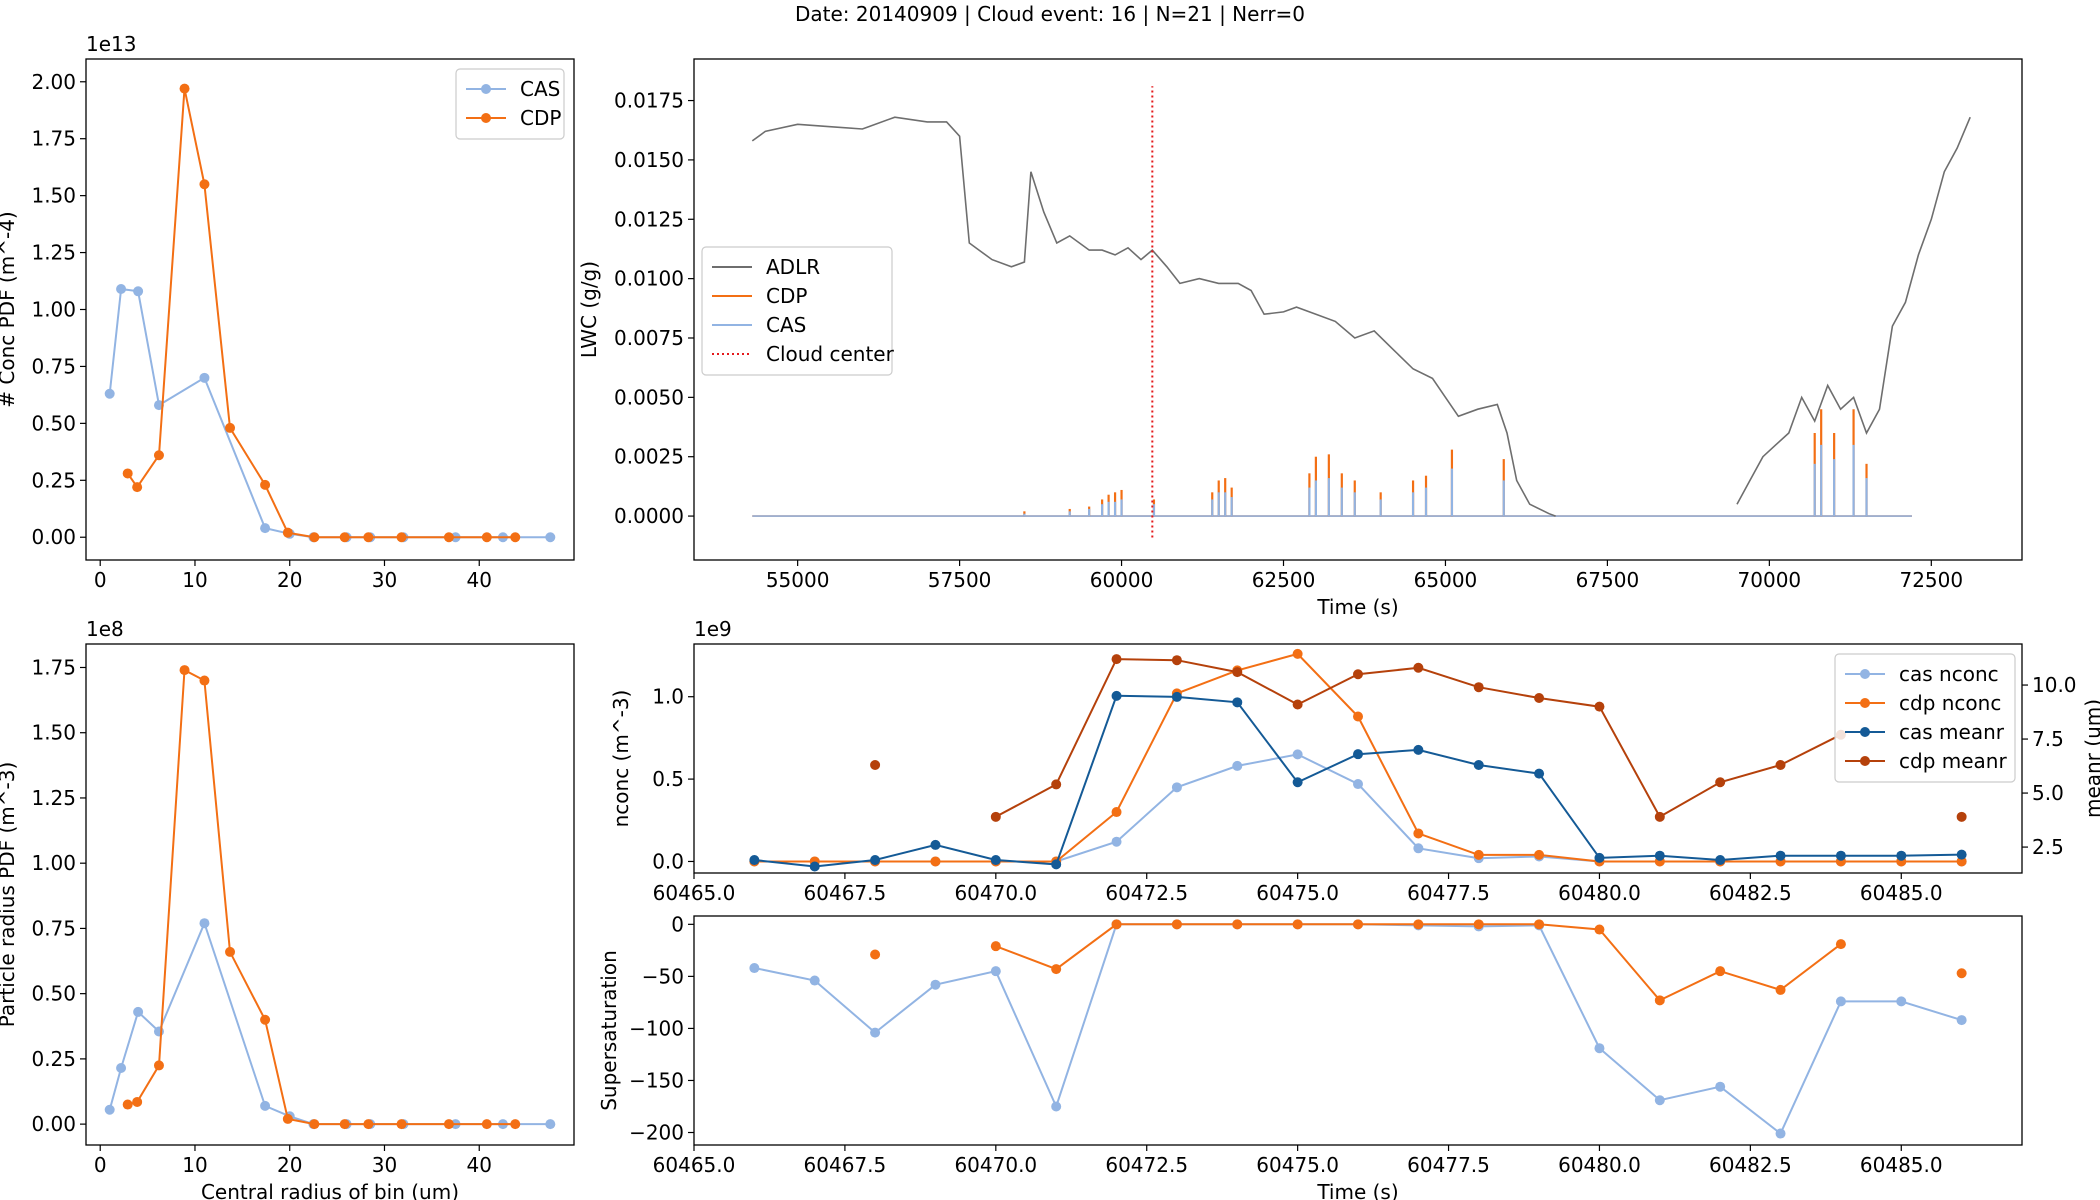  What do you see at coordinates (797, 311) in the screenshot?
I see `lwc-legend-frame` at bounding box center [797, 311].